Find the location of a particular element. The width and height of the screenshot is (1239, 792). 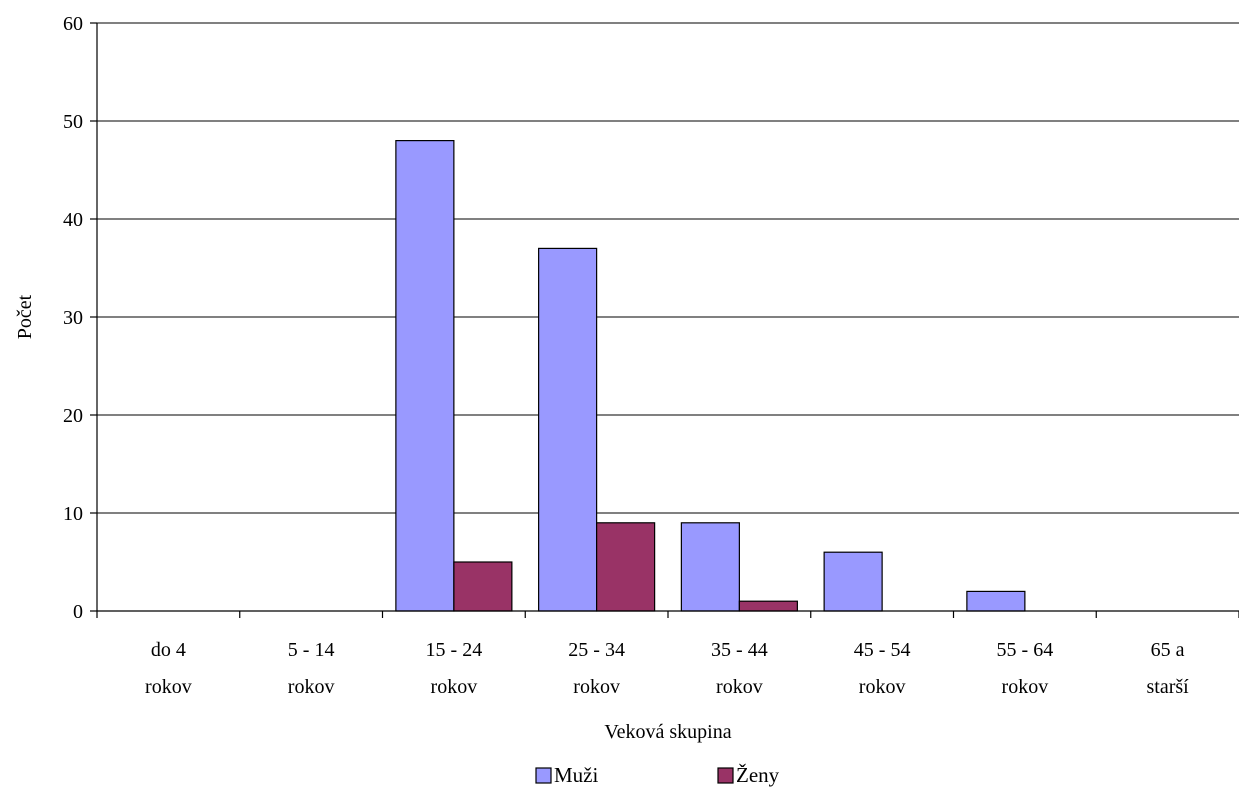

x-tick-label: 35 - 44 rokov is located at coordinates (739, 668).